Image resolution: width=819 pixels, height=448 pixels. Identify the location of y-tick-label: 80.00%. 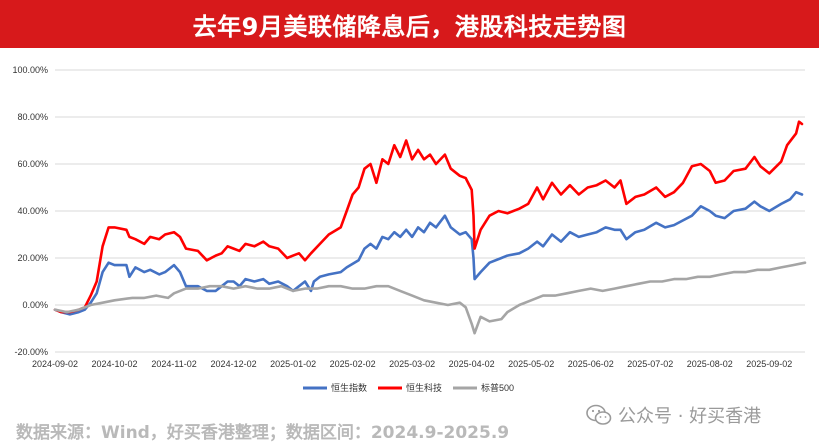
(32, 117).